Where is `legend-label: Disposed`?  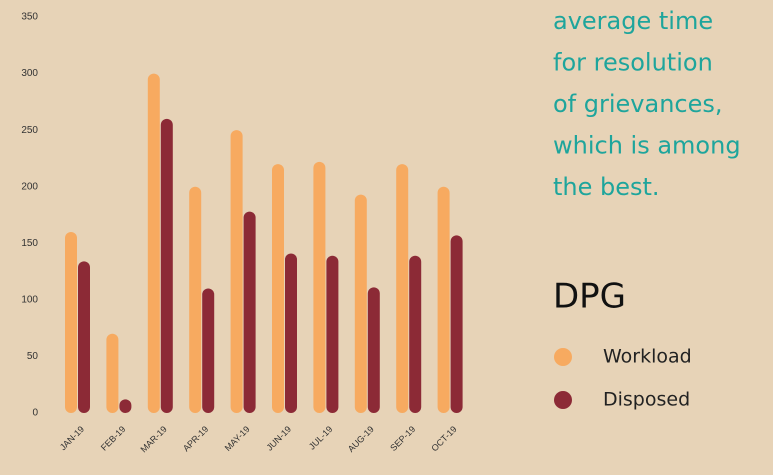 legend-label: Disposed is located at coordinates (646, 400).